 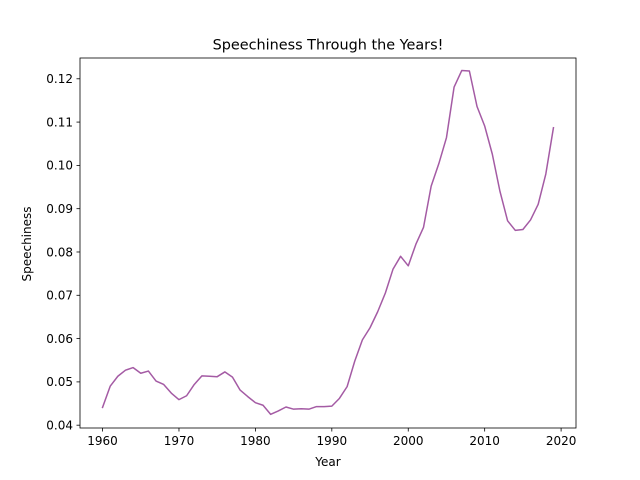 I want to click on y-tick-label: 0.05, so click(x=59, y=382).